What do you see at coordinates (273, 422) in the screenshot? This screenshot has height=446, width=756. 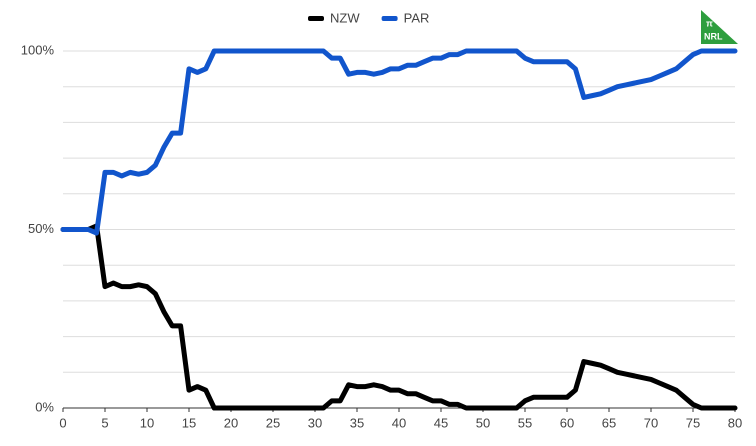 I see `x-tick-label: 25` at bounding box center [273, 422].